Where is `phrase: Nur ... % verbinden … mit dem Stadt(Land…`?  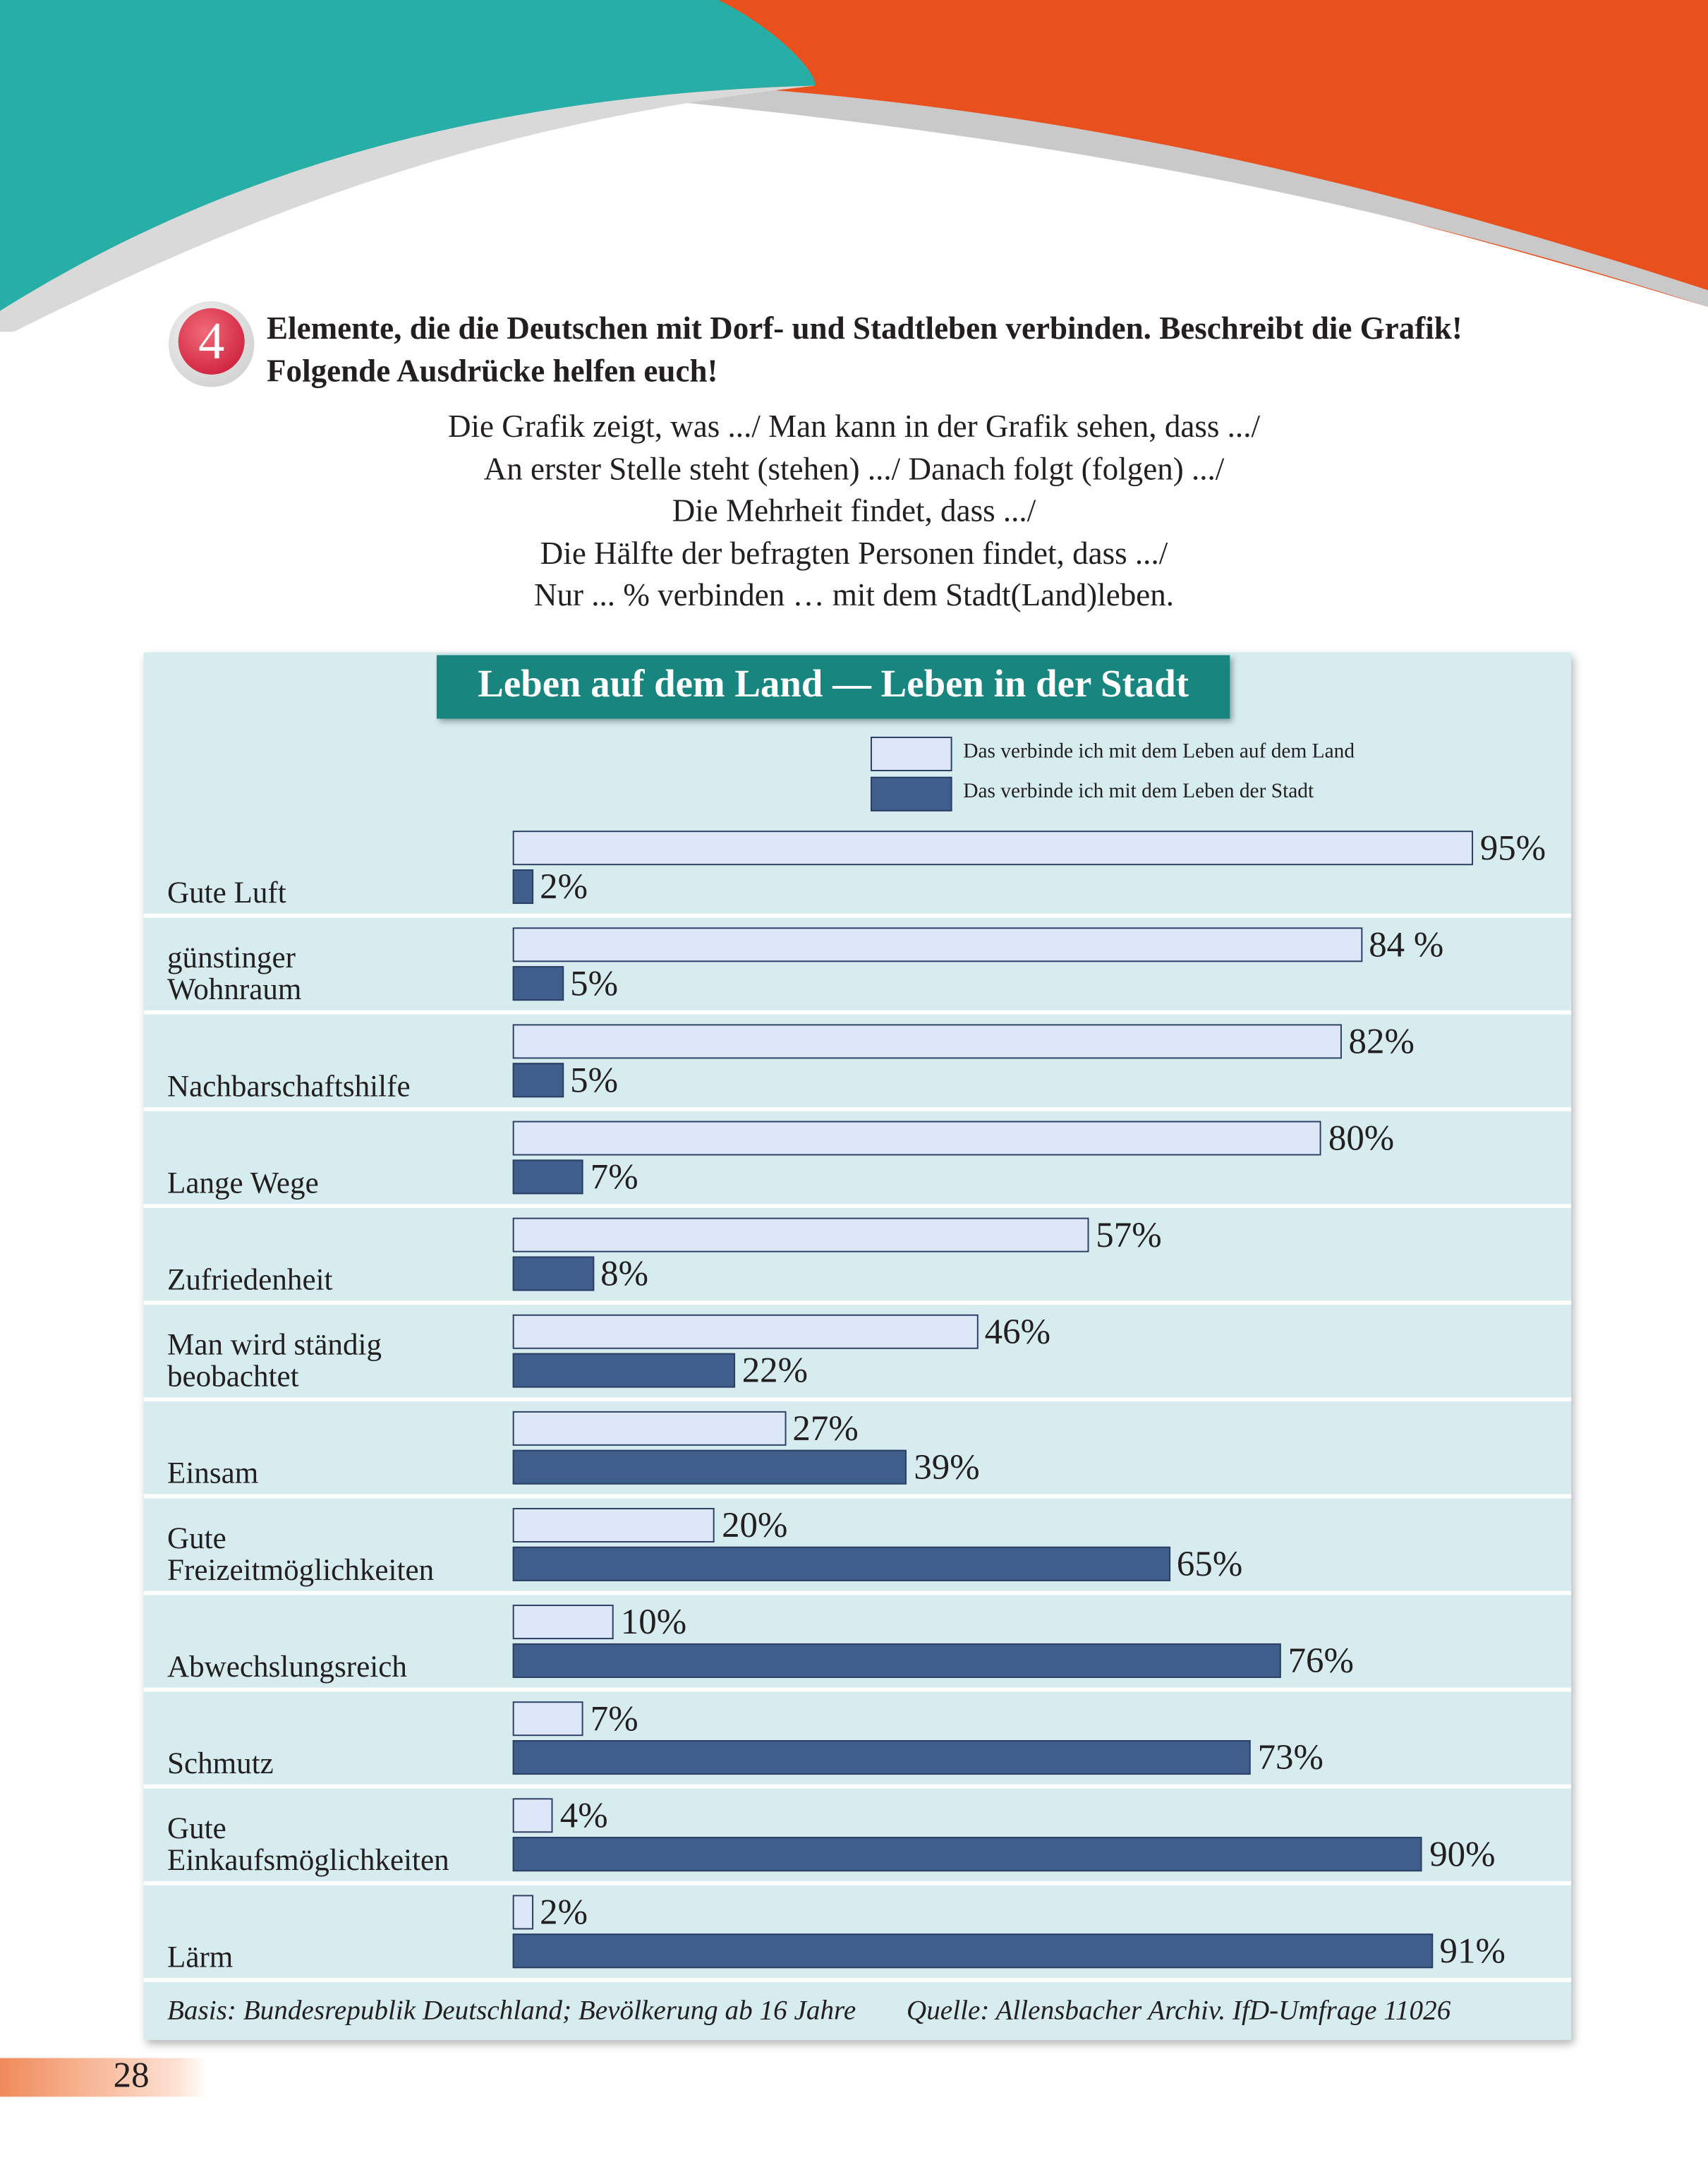 phrase: Nur ... % verbinden … mit dem Stadt(Land… is located at coordinates (854, 594).